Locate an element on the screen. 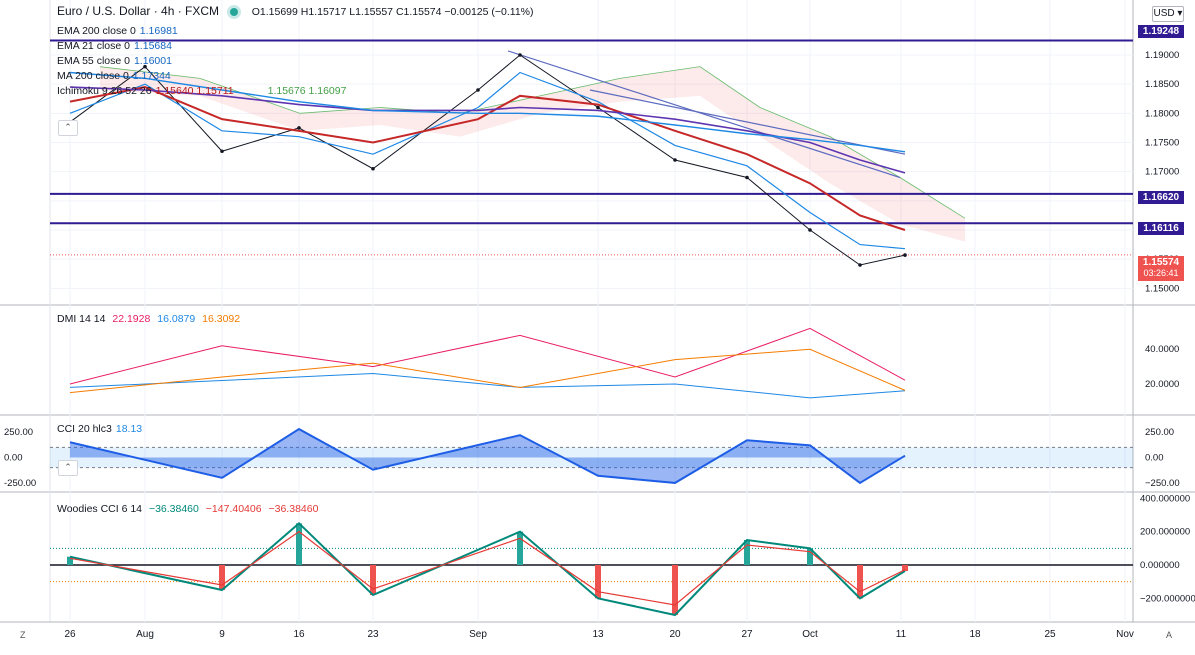  symbol-title: Euro / U.S. Dollar · 4h · FXCM is located at coordinates (138, 11).